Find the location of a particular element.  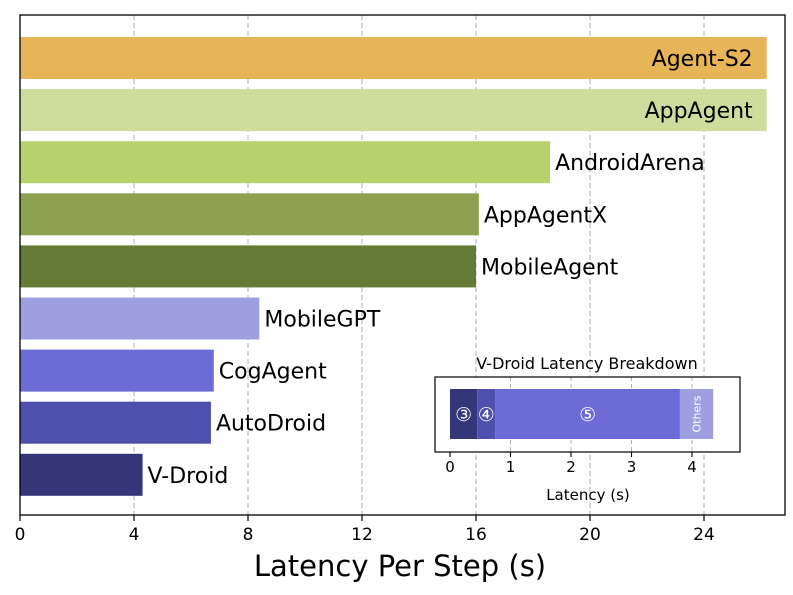

inset-title: V-Droid Latency Breakdown is located at coordinates (586, 363).